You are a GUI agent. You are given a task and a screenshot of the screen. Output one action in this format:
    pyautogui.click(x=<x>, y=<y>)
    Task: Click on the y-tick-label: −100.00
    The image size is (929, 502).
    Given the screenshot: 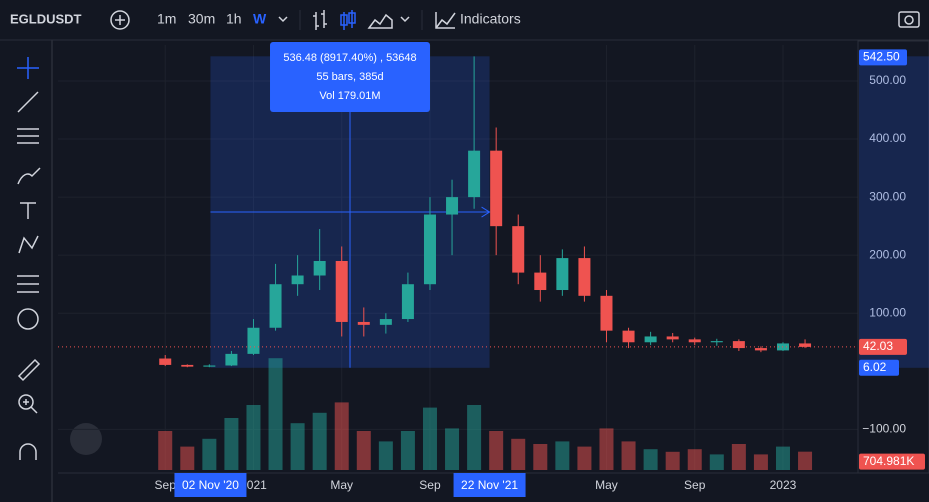 What is the action you would take?
    pyautogui.click(x=884, y=429)
    